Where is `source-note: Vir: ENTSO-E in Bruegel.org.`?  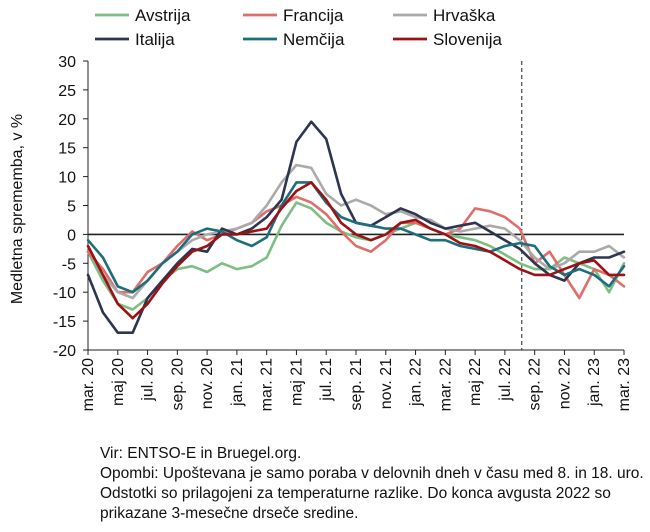
source-note: Vir: ENTSO-E in Bruegel.org. is located at coordinates (201, 453).